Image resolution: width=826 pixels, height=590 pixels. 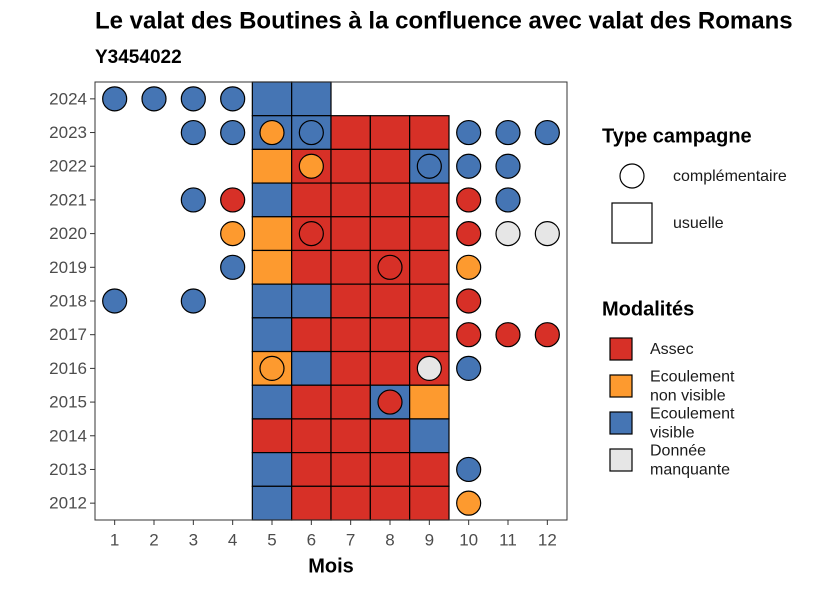 What do you see at coordinates (68, 199) in the screenshot?
I see `y-tick-label: 2021` at bounding box center [68, 199].